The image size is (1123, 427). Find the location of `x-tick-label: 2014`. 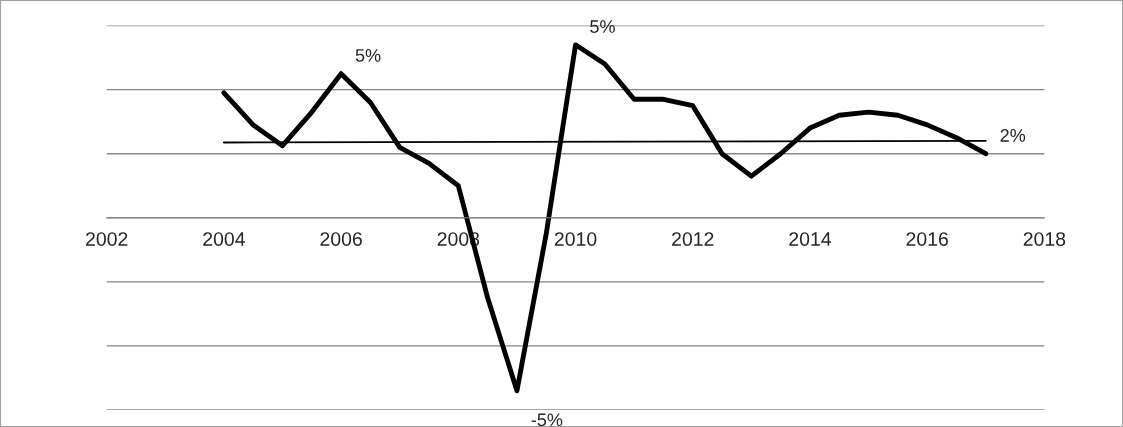

x-tick-label: 2014 is located at coordinates (810, 239).